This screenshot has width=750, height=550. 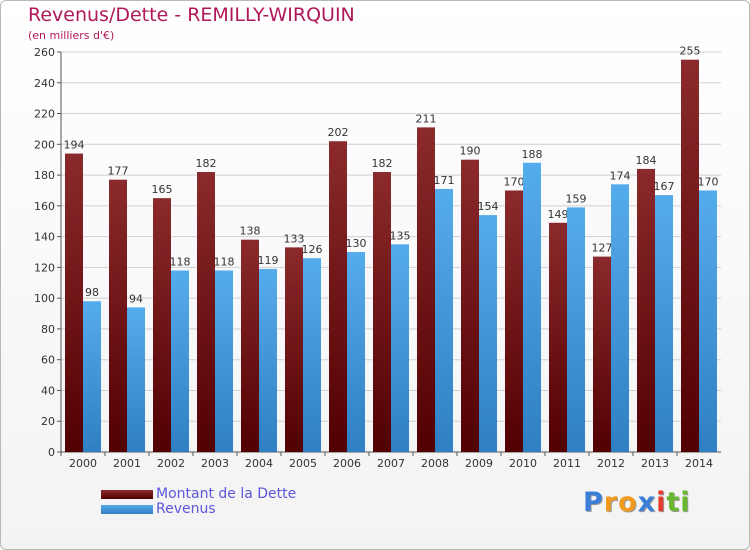 I want to click on logo-letter: P, so click(x=593, y=502).